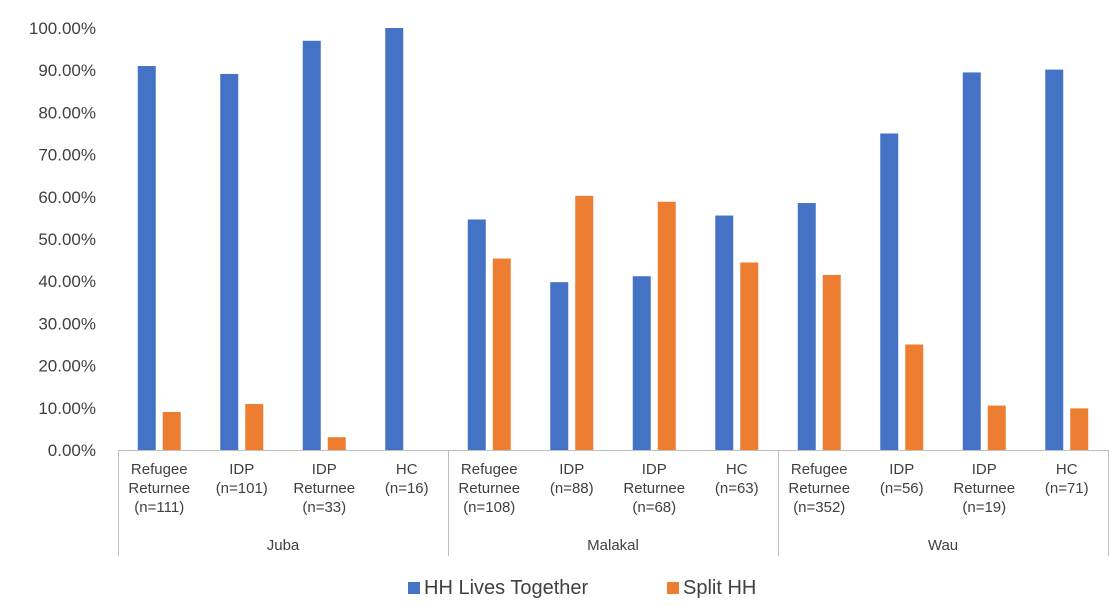 The image size is (1110, 606). Describe the element at coordinates (737, 488) in the screenshot. I see `x-tick-label: (n=63)` at that location.